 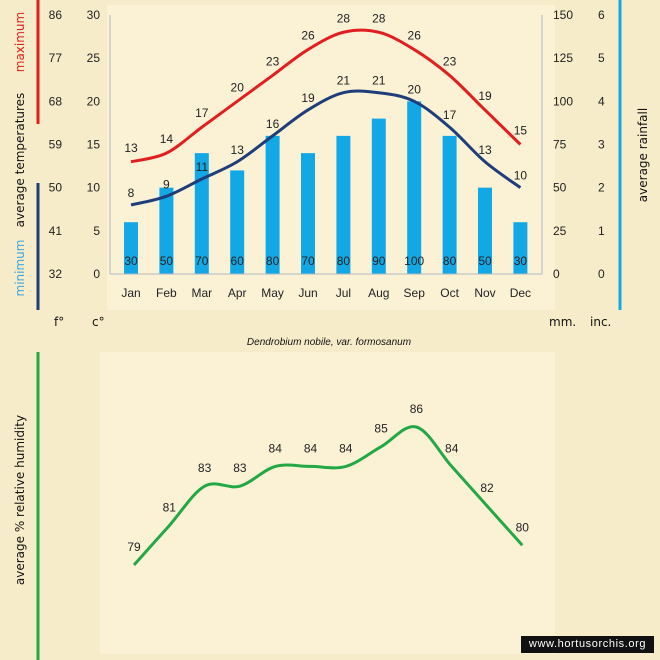 What do you see at coordinates (379, 81) in the screenshot?
I see `minimum-value-label: 21` at bounding box center [379, 81].